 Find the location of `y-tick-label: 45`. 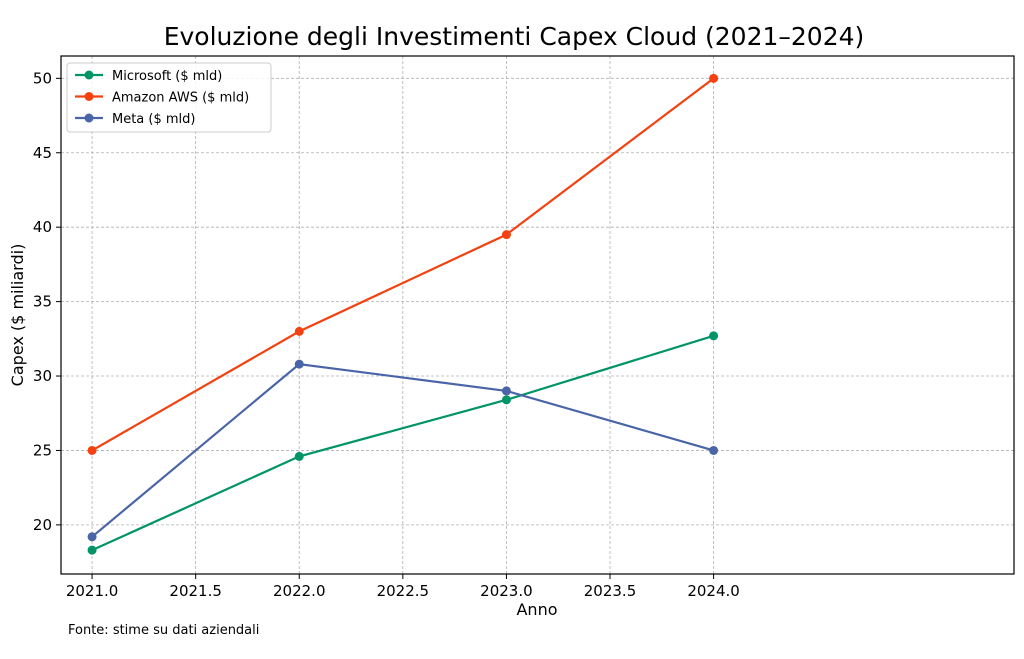

y-tick-label: 45 is located at coordinates (42, 153).